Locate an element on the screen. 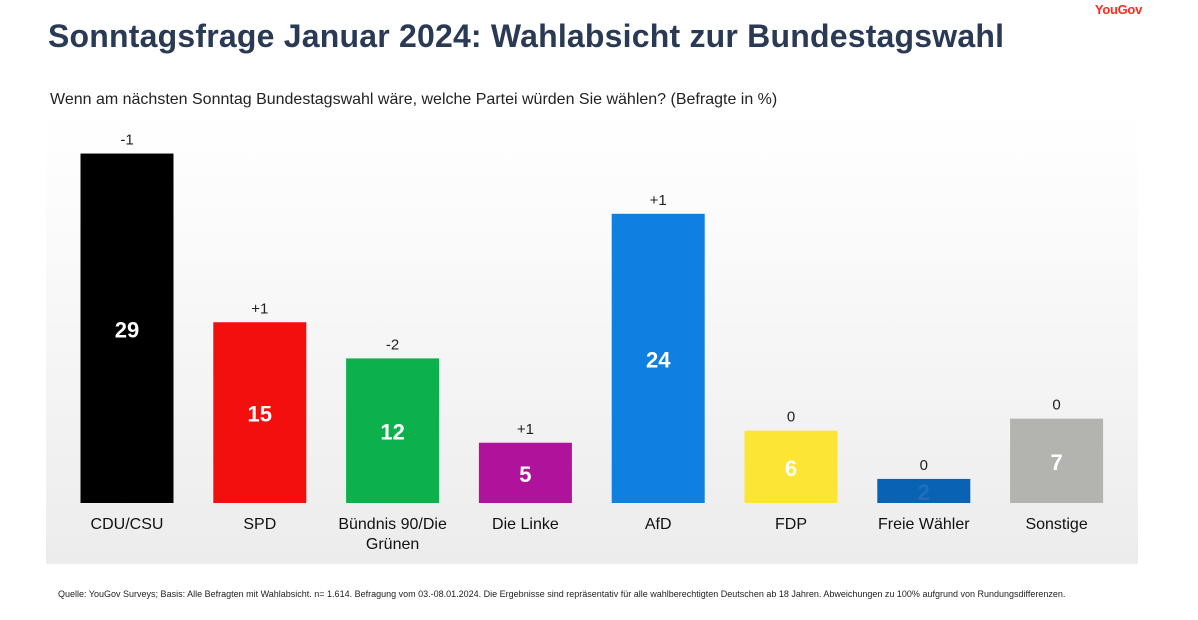  bar-value-label: 24 is located at coordinates (658, 359).